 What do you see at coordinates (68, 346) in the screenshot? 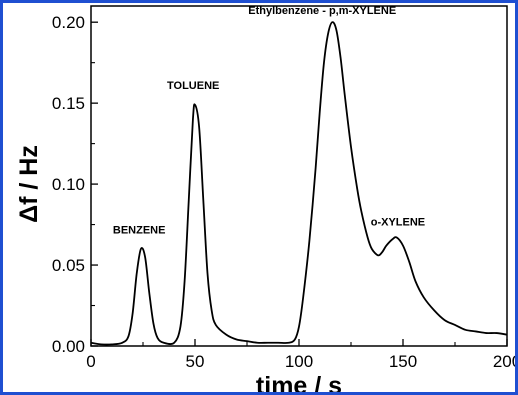
I see `y-tick-label: 0.00` at bounding box center [68, 346].